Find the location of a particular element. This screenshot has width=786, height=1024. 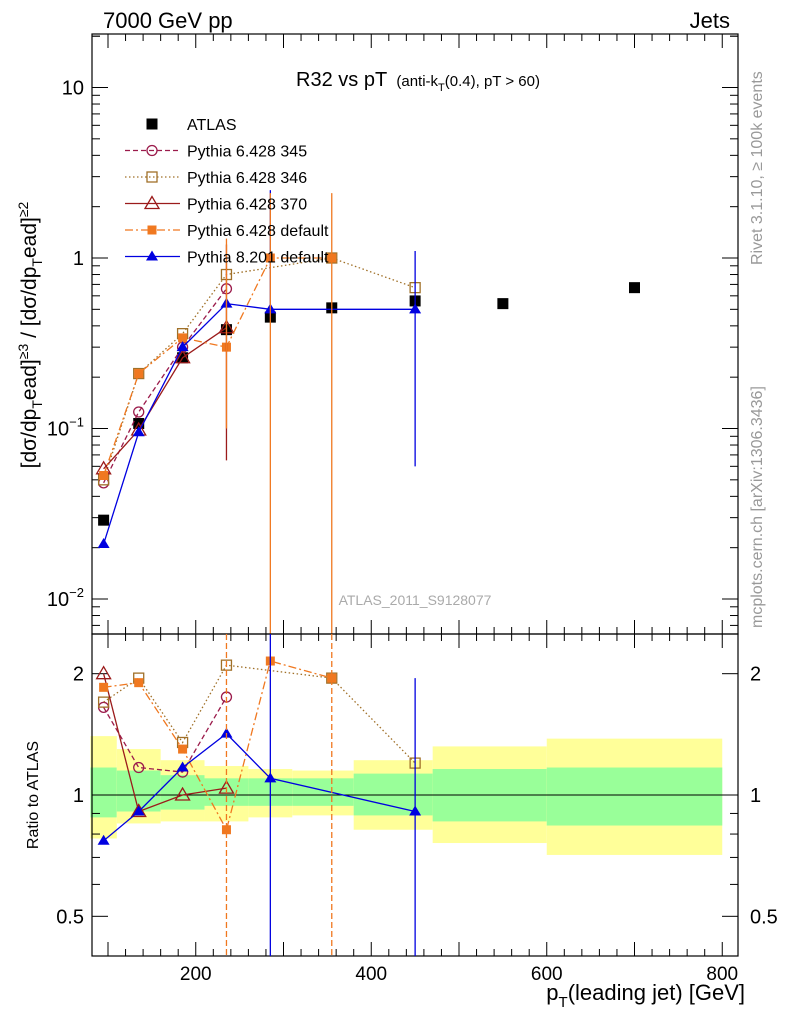

mcplots-label: mcplots.cern.ch [arXiv:1306.3436] is located at coordinates (757, 507).